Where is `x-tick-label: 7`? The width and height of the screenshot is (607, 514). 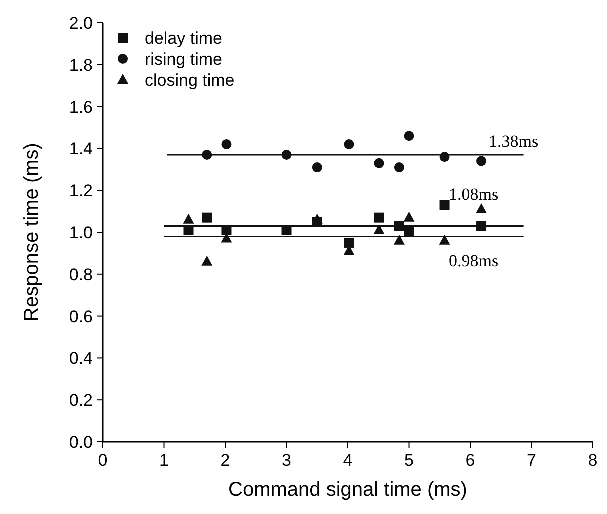 x-tick-label: 7 is located at coordinates (531, 460).